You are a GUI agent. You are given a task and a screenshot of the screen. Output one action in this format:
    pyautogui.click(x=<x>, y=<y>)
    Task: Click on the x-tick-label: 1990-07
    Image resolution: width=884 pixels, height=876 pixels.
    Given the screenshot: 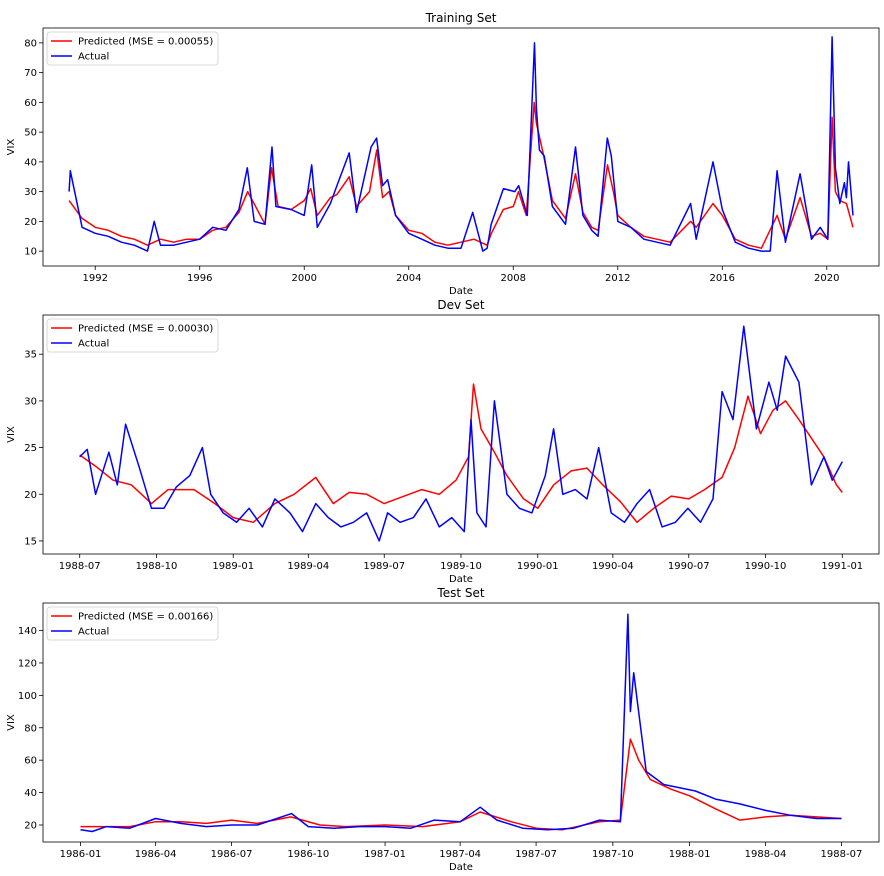 What is the action you would take?
    pyautogui.click(x=689, y=566)
    